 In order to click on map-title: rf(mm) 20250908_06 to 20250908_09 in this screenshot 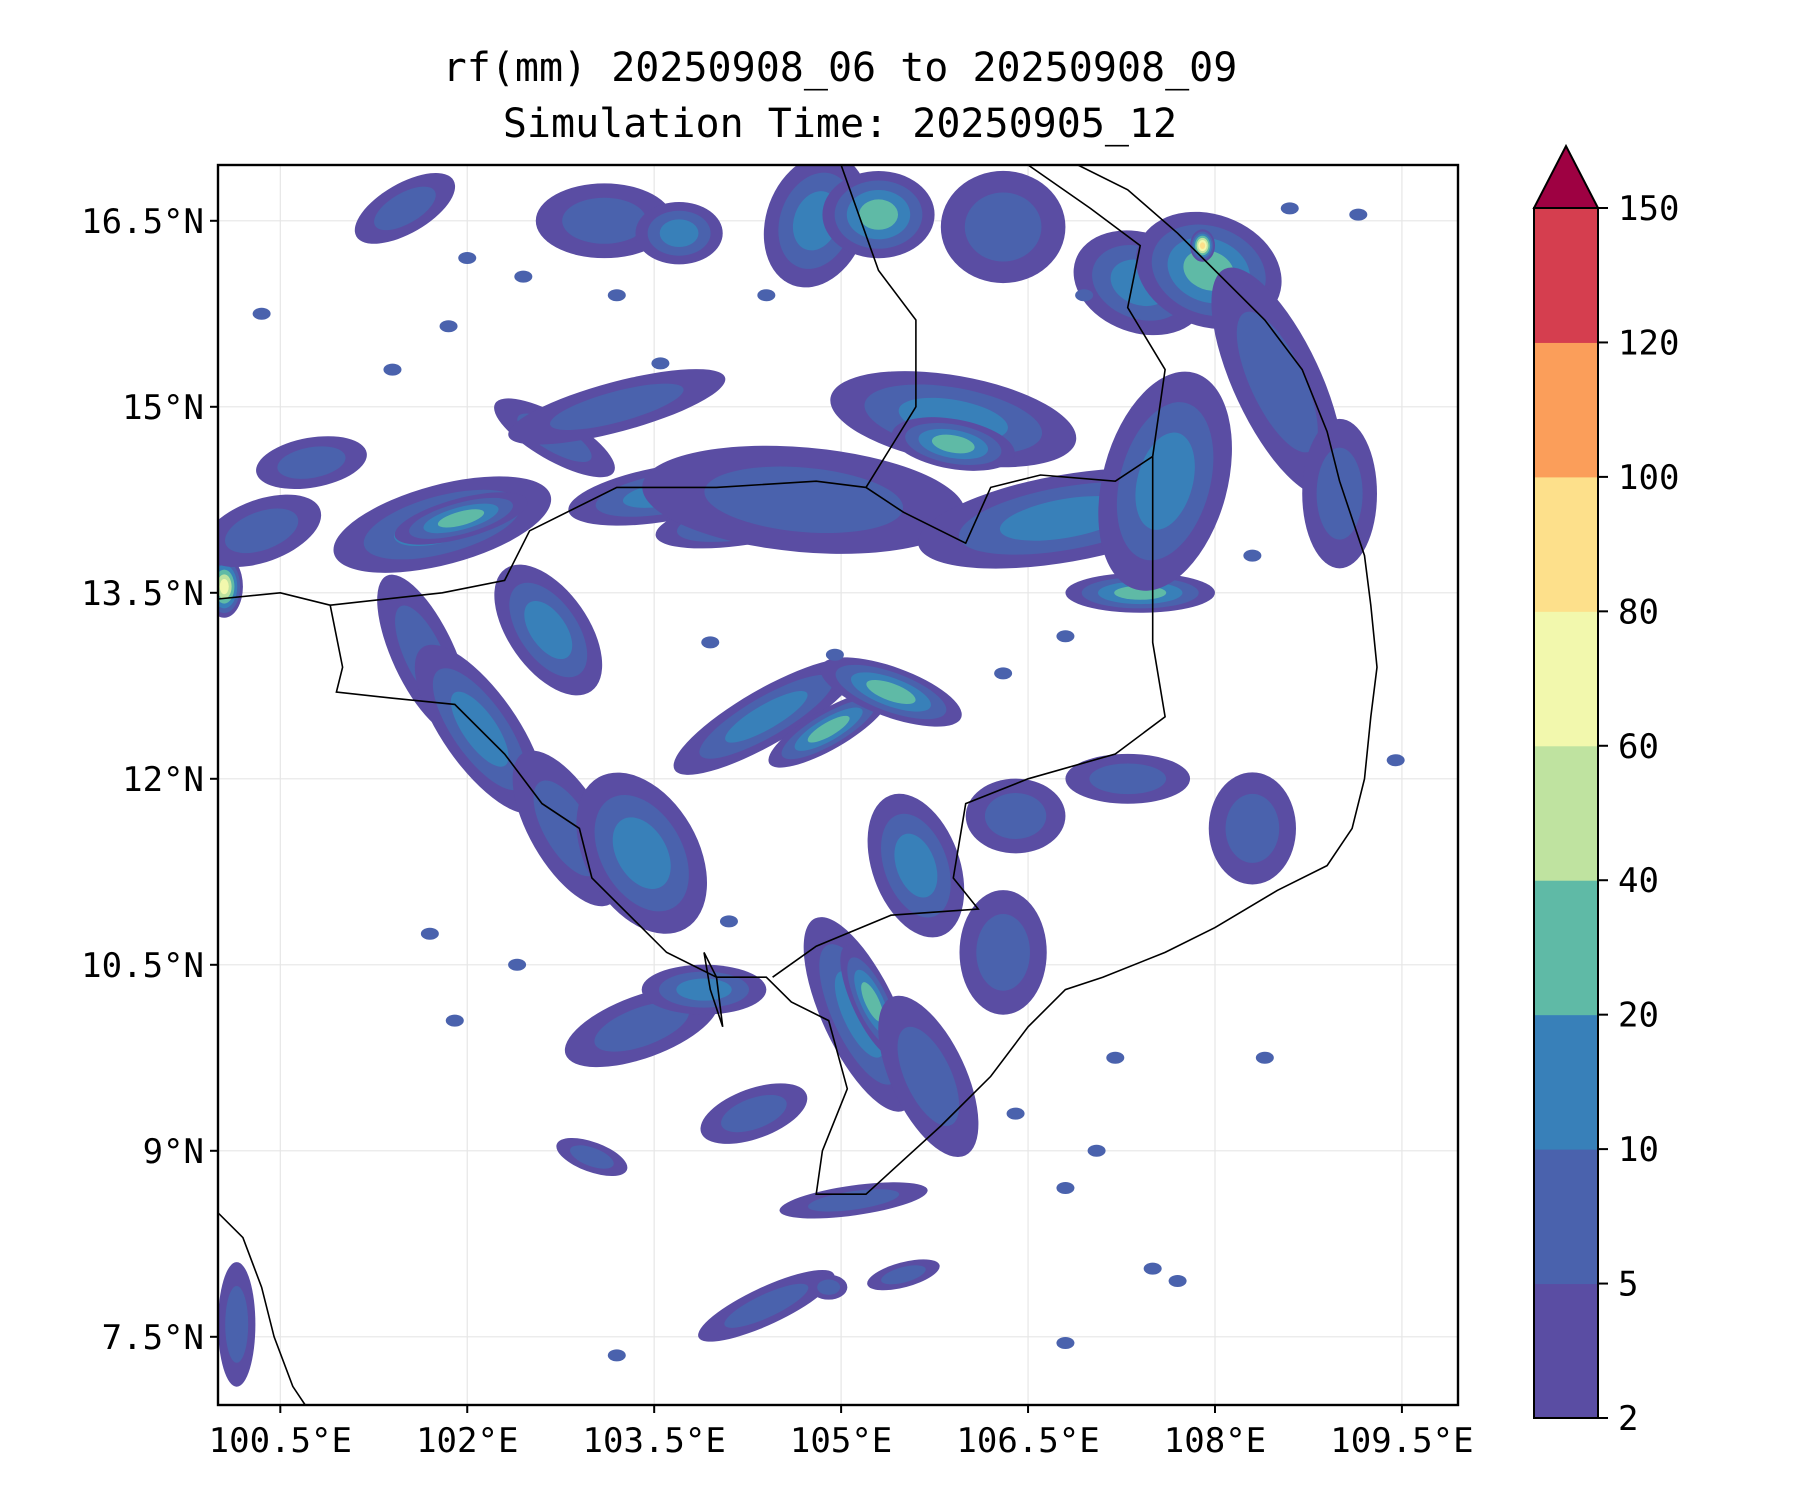, I will do `click(840, 68)`.